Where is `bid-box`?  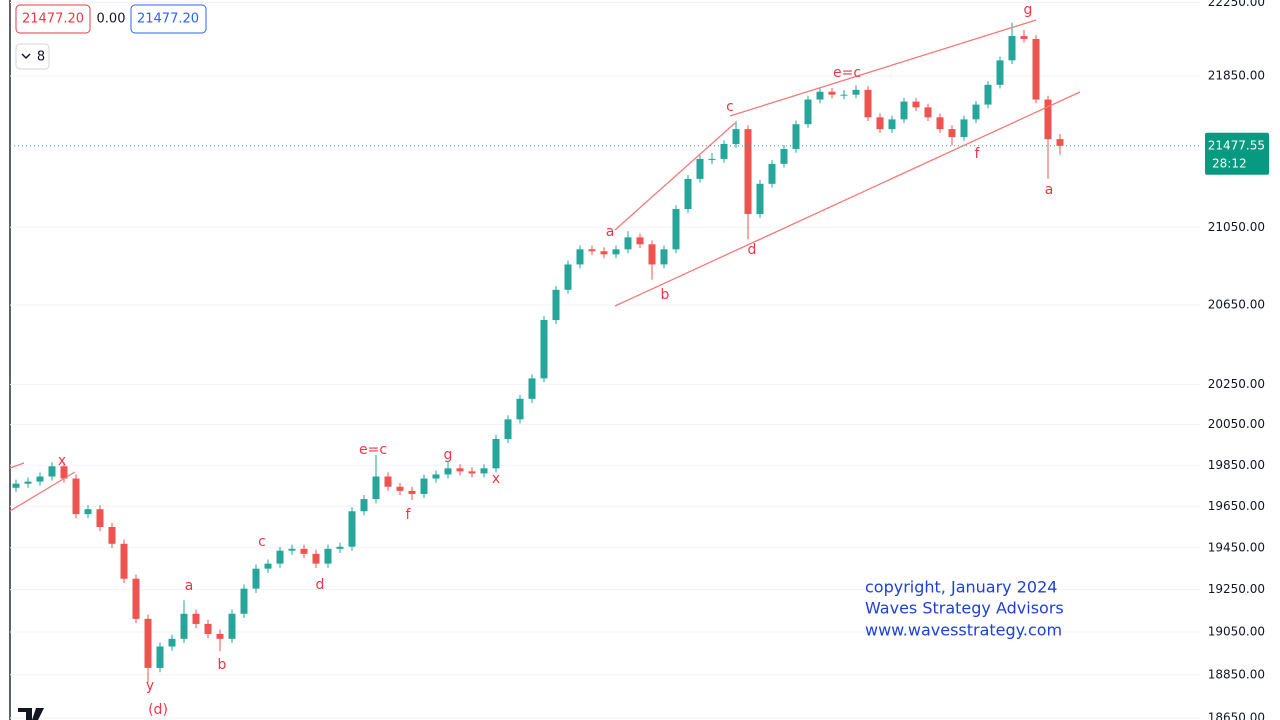
bid-box is located at coordinates (53, 19).